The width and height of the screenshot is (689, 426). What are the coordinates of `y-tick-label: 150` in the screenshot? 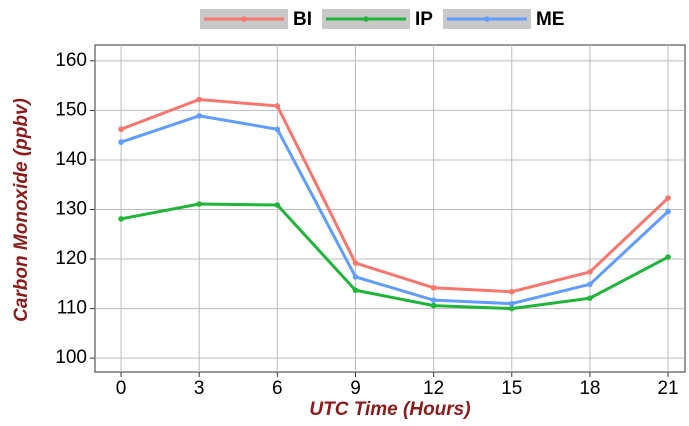 It's located at (71, 109).